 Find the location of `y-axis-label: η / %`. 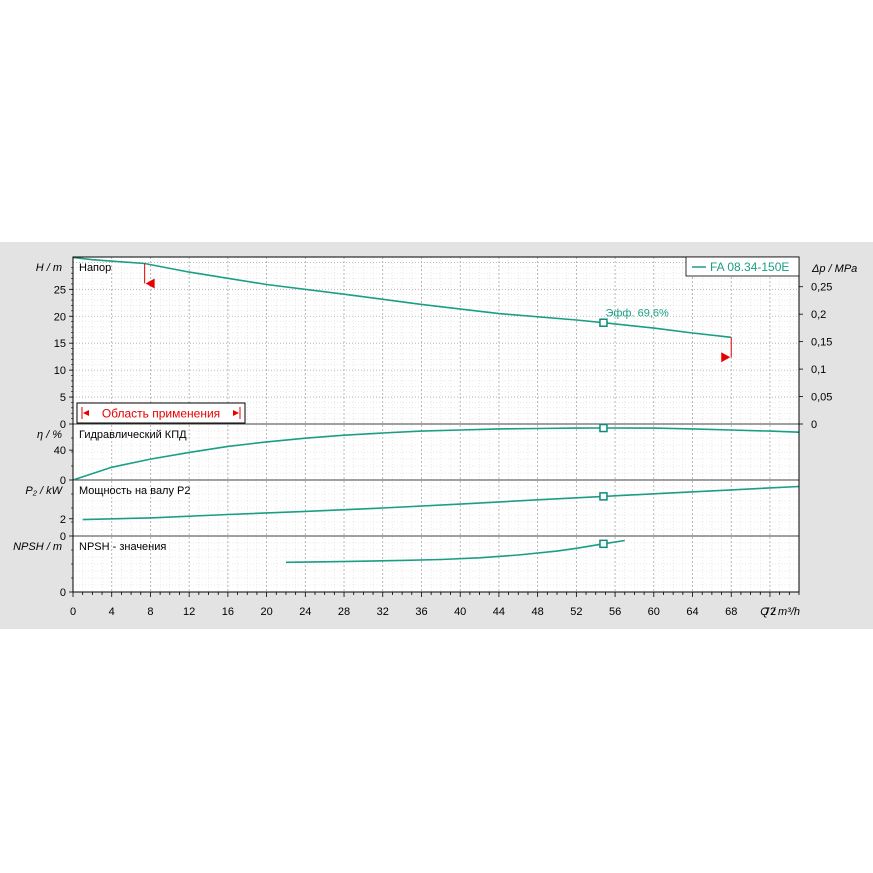

y-axis-label: η / % is located at coordinates (49, 435).